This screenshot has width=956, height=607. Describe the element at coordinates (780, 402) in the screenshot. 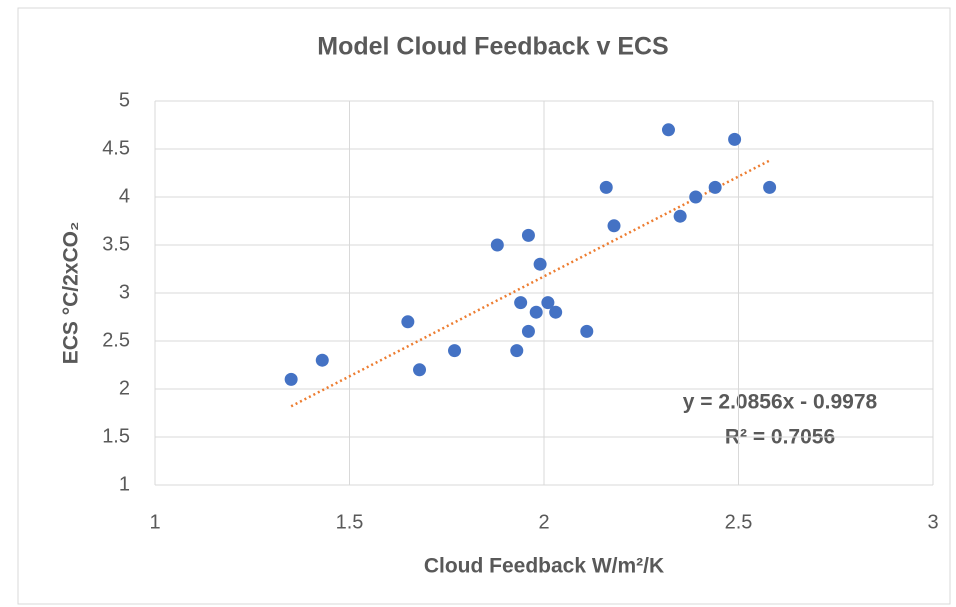

I see `annotation: y = 2.0856x - 0.9978` at that location.